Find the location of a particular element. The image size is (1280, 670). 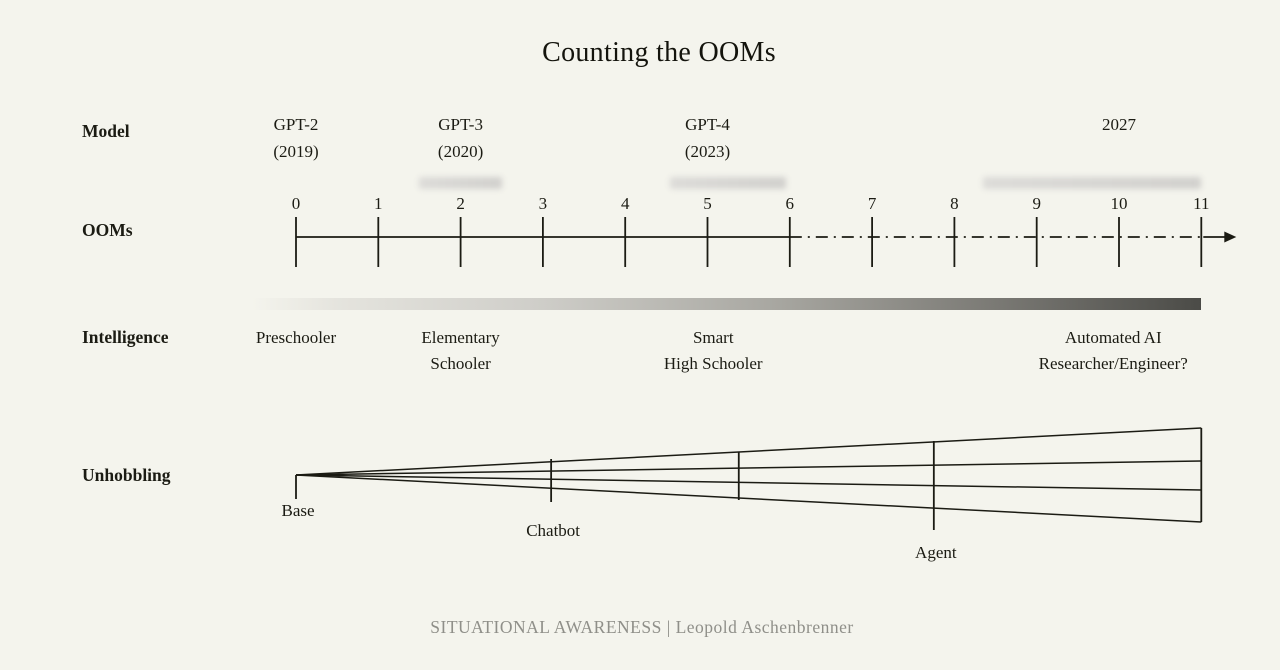

axis-tick-label: 2 is located at coordinates (460, 203).